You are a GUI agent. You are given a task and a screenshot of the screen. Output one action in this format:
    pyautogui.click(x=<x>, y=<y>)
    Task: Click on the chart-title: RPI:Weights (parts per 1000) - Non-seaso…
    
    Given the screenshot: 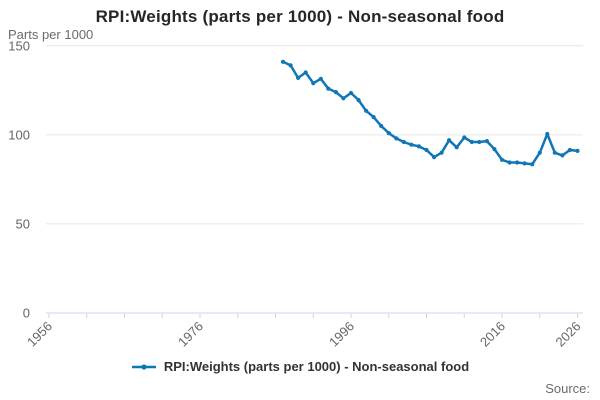 What is the action you would take?
    pyautogui.click(x=300, y=16)
    